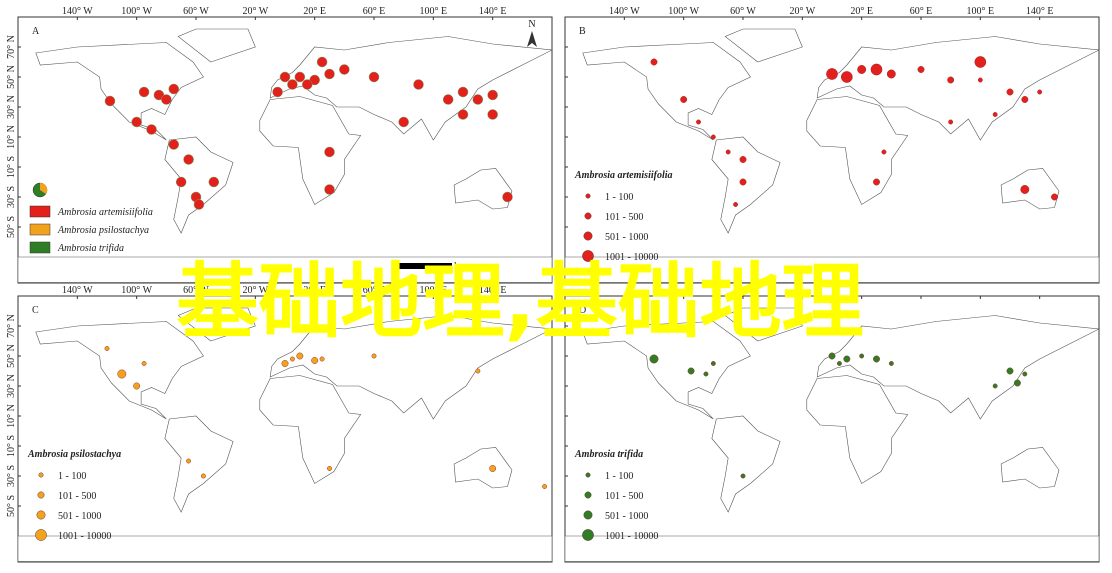 Image resolution: width=1112 pixels, height=573 pixels. What do you see at coordinates (40, 229) in the screenshot?
I see `legend-swatch` at bounding box center [40, 229].